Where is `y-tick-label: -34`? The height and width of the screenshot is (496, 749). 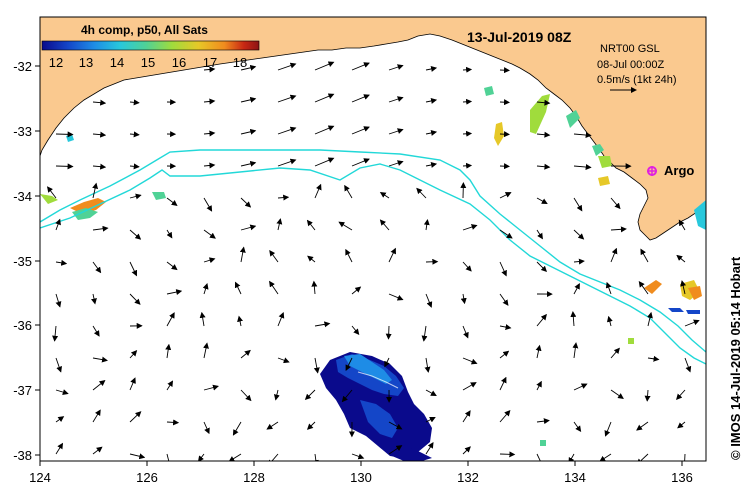 y-tick-label: -34 is located at coordinates (22, 196).